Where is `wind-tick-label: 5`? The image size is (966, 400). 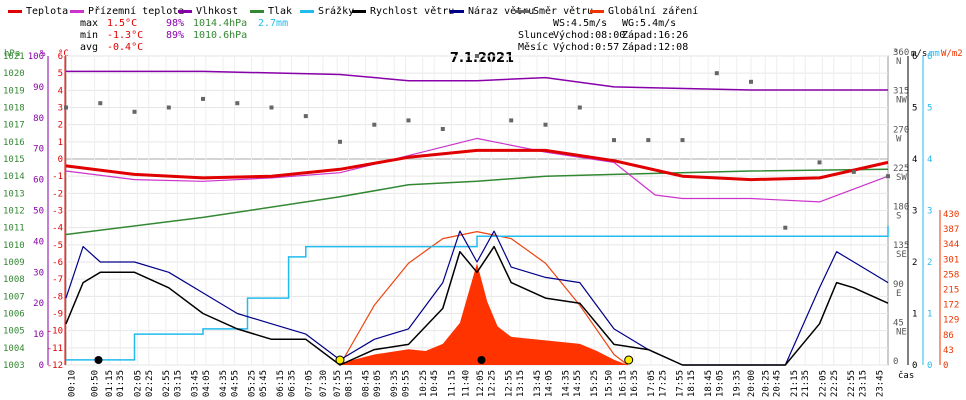
wind-tick-label: 5 is located at coordinates (914, 109).